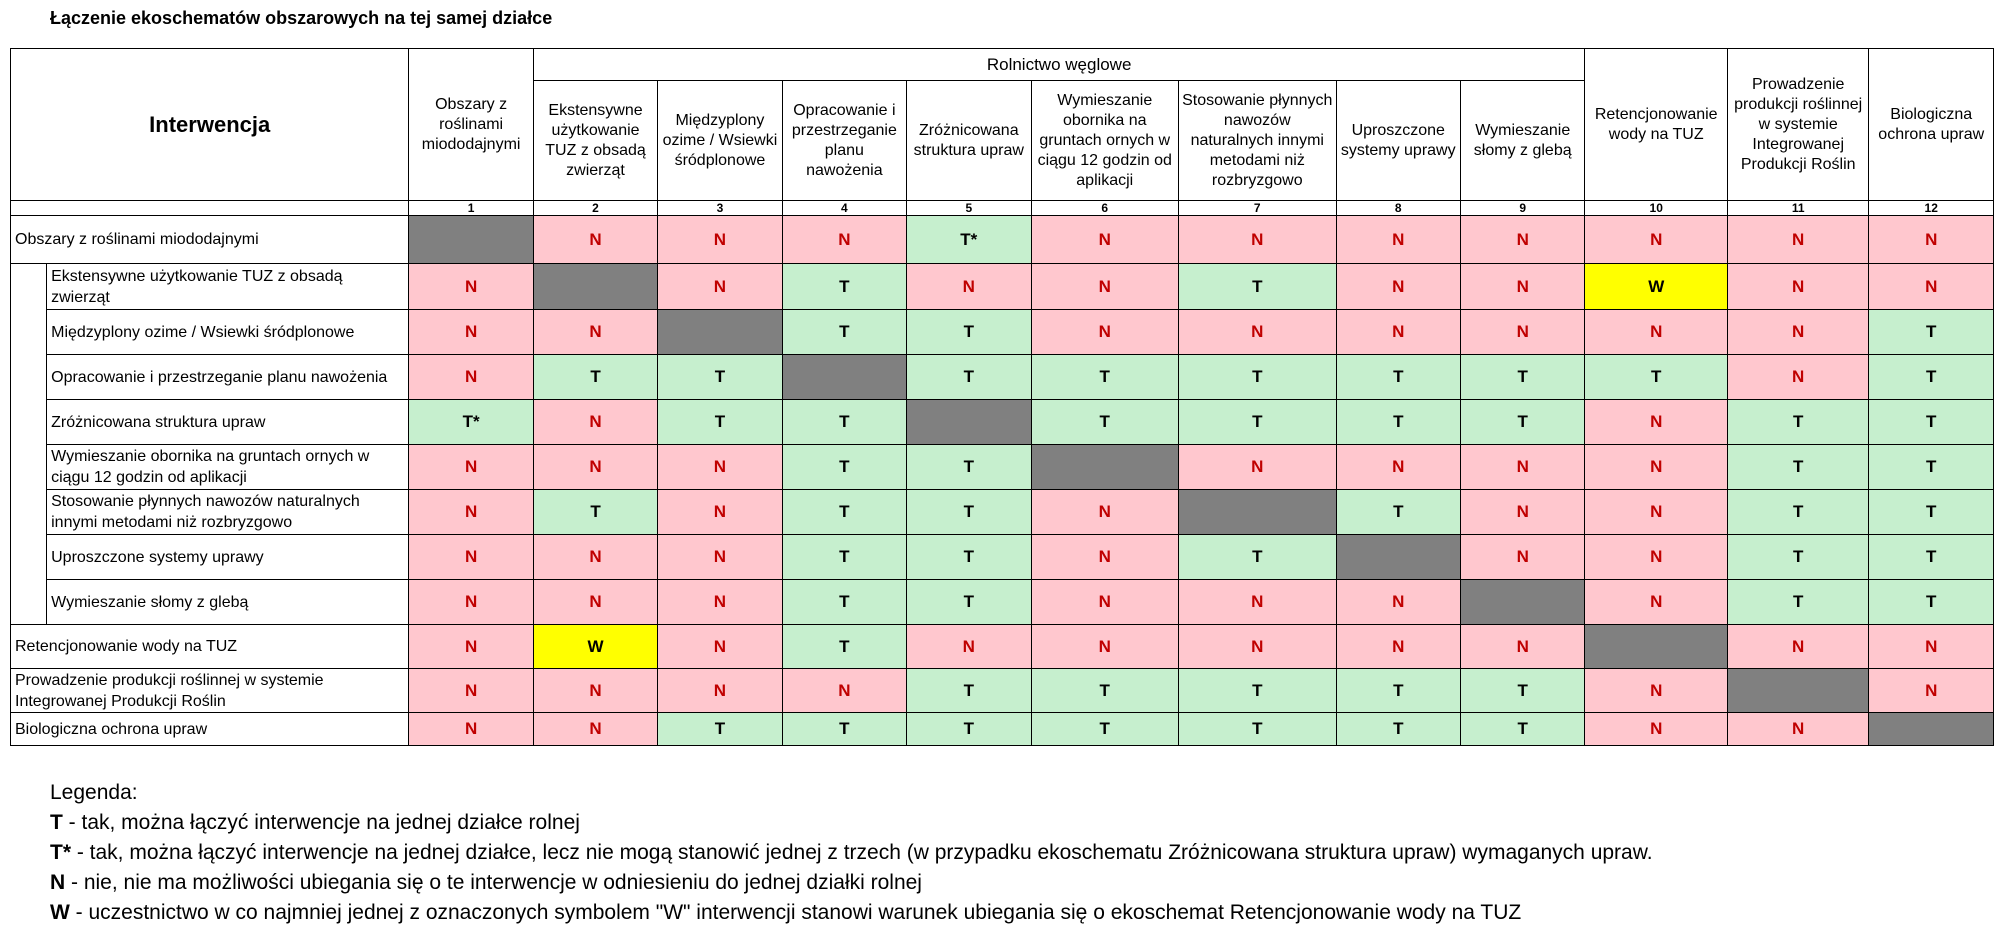 The image size is (2000, 928). Describe the element at coordinates (228, 422) in the screenshot. I see `row-label: Zróżnicowana struktura upraw` at that location.